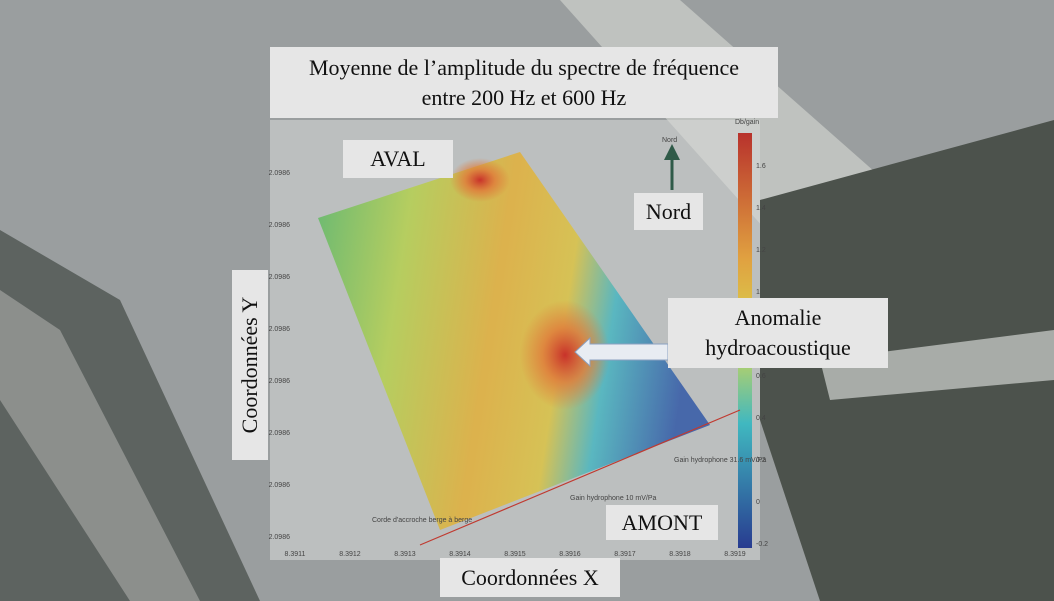 This screenshot has width=1054, height=601. I want to click on x-tick: 8.3913, so click(405, 554).